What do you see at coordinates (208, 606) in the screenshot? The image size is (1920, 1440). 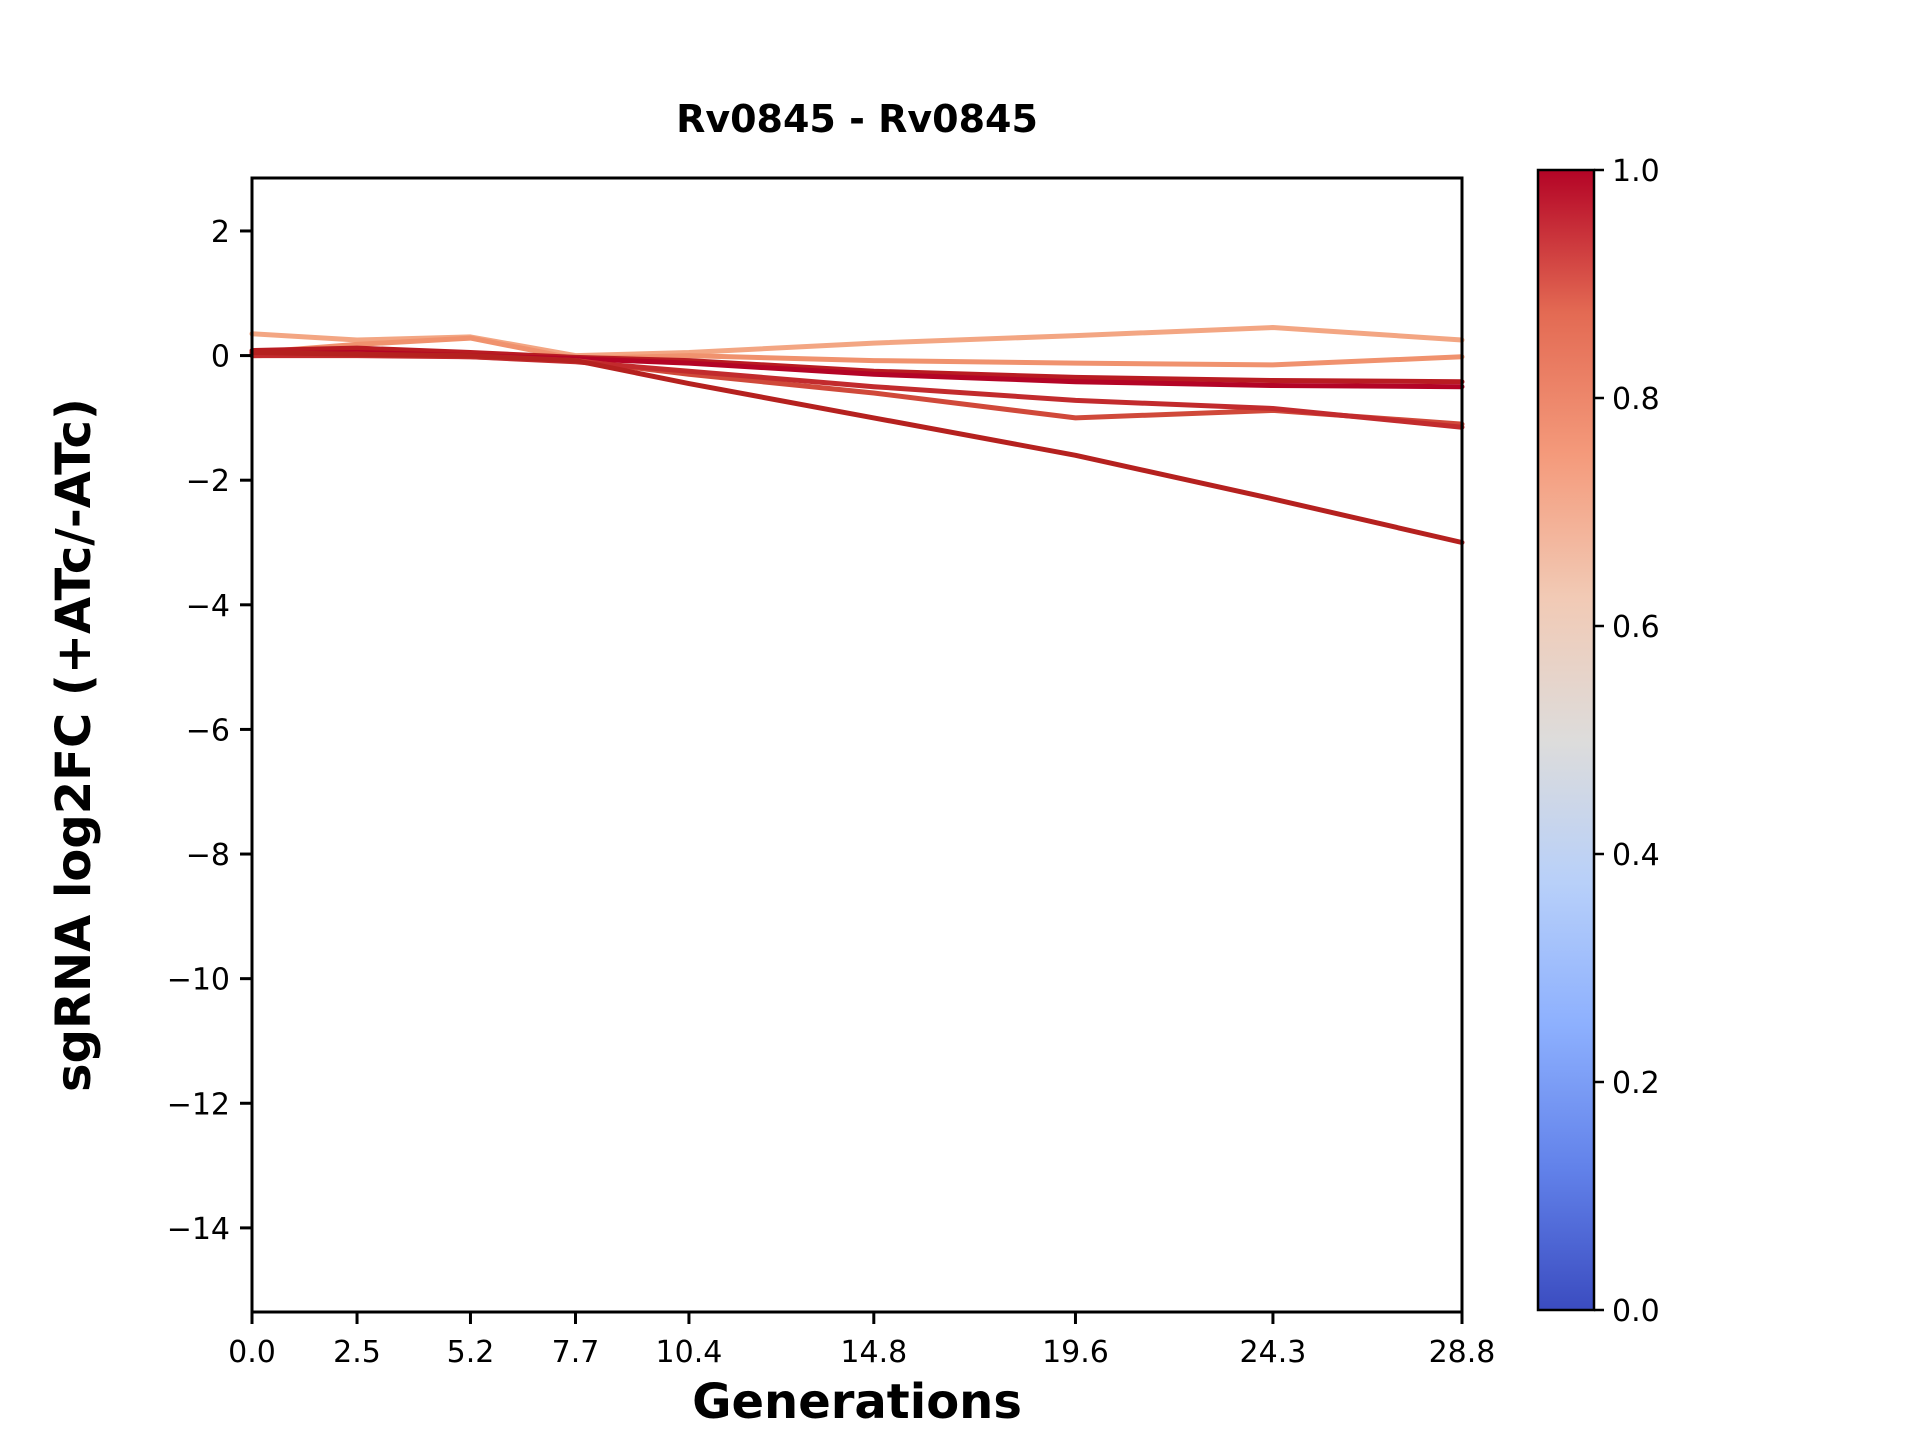 I see `y-tick-label: −4` at bounding box center [208, 606].